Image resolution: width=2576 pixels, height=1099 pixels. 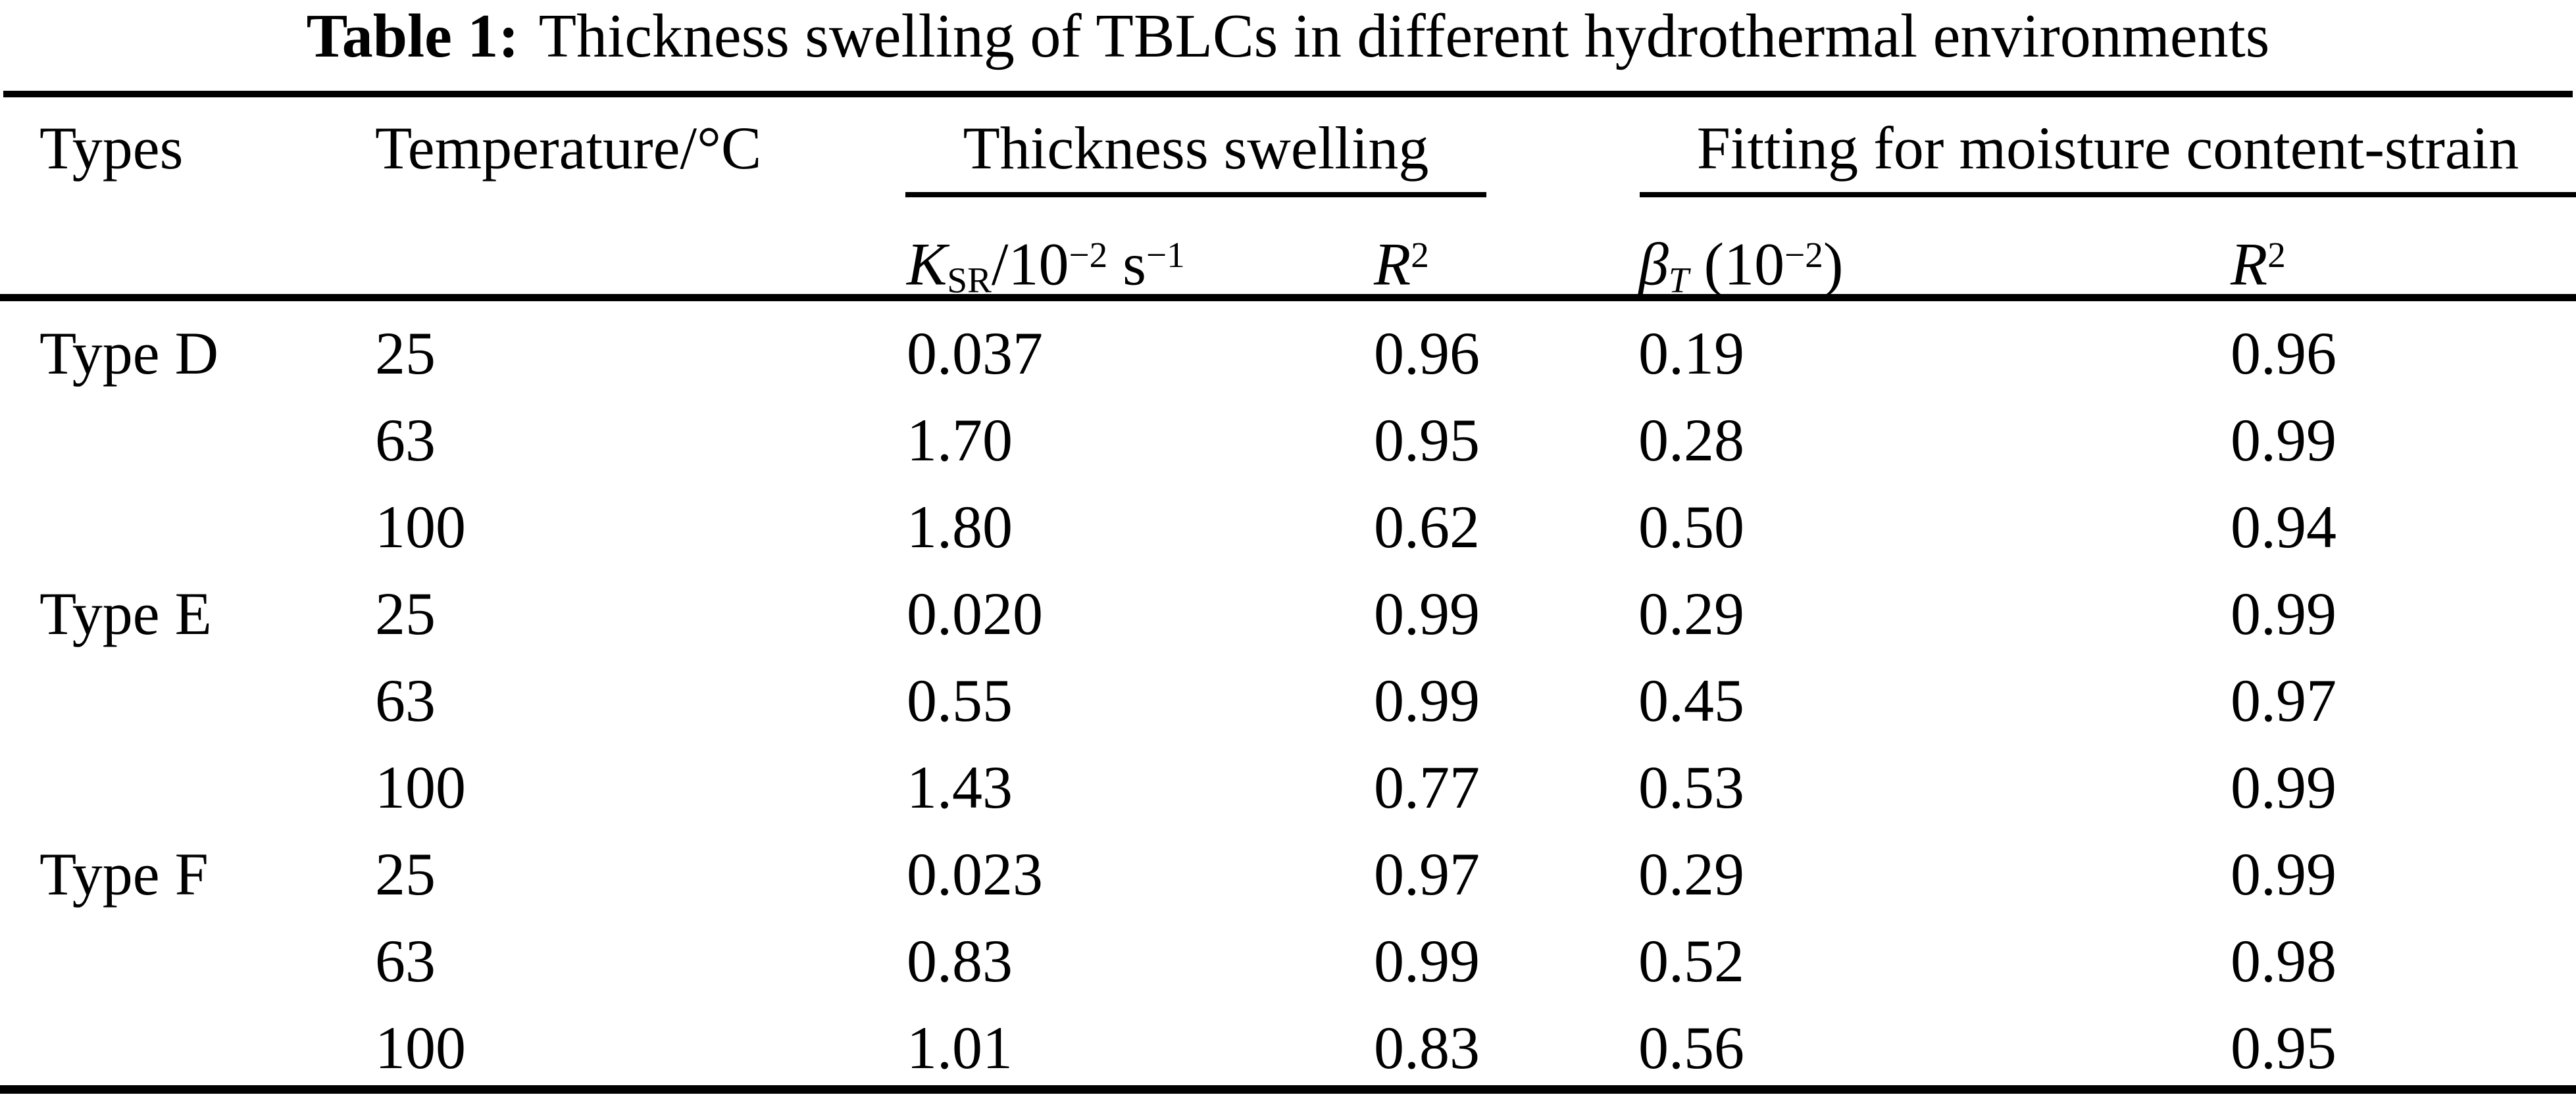 I want to click on cell-r2-thickness: 0.77, so click(x=1427, y=787).